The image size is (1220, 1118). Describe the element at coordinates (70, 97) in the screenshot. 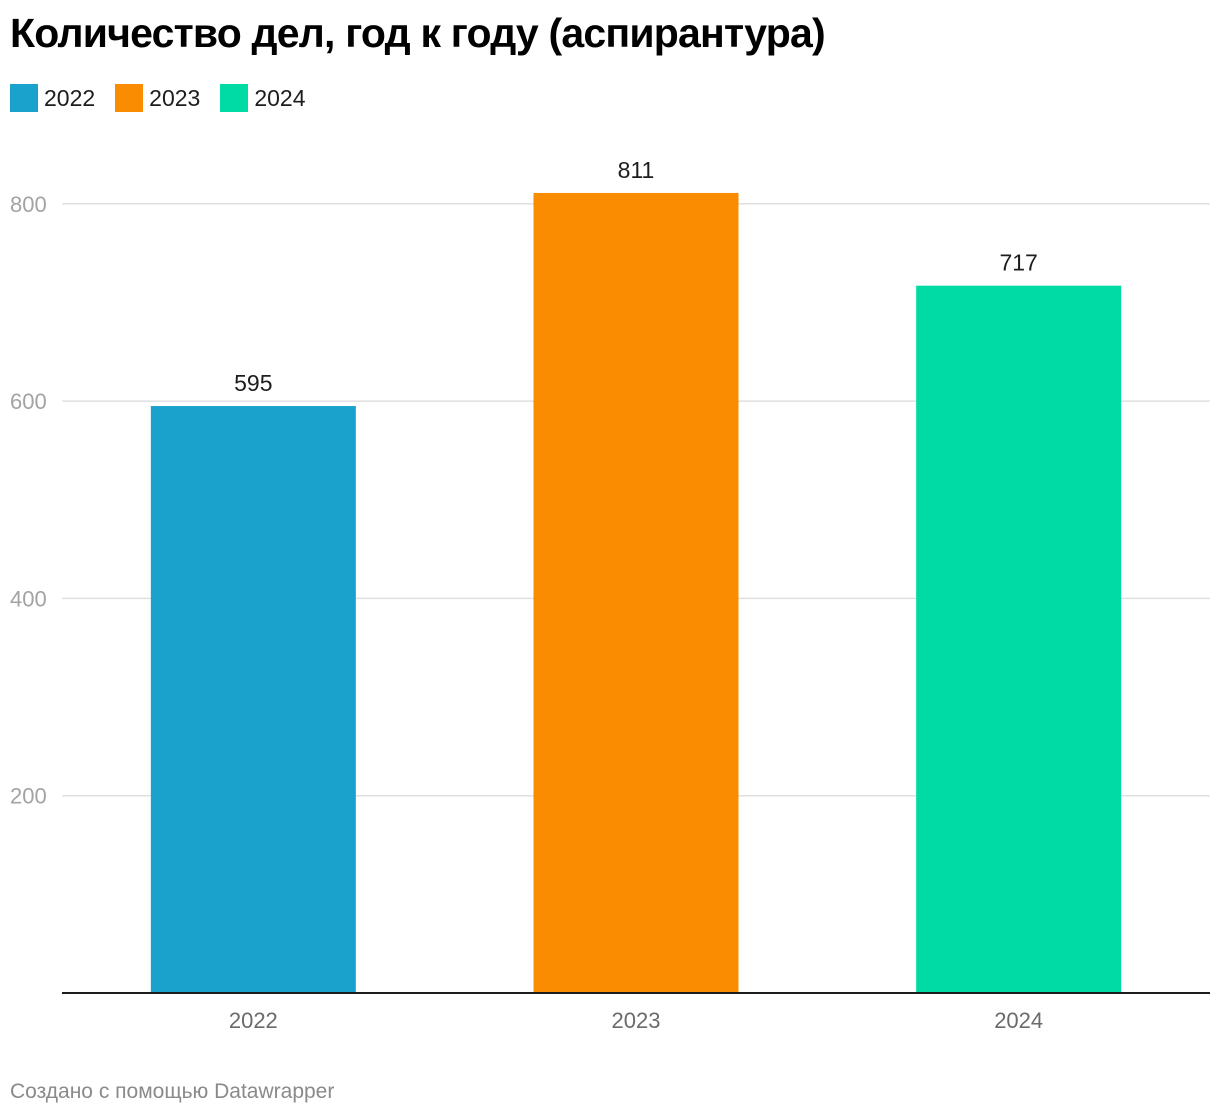

I see `legend-label-2022: 2022` at that location.